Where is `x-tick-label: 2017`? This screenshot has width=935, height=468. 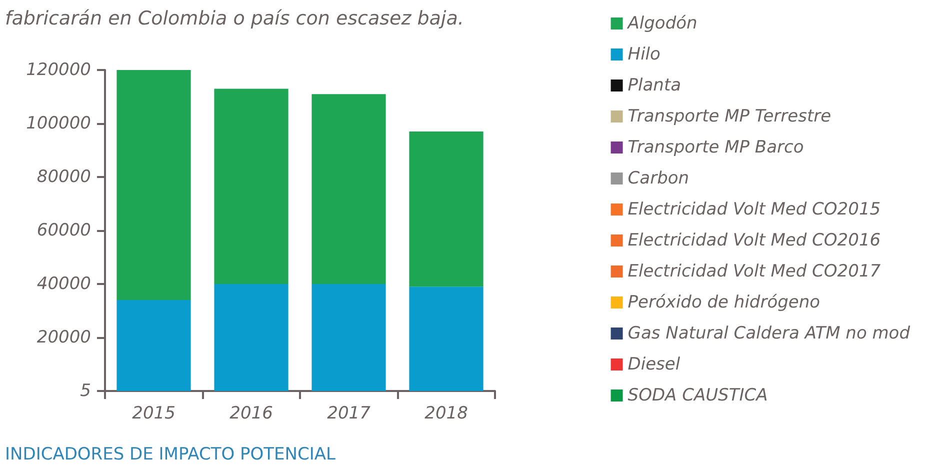 x-tick-label: 2017 is located at coordinates (349, 414).